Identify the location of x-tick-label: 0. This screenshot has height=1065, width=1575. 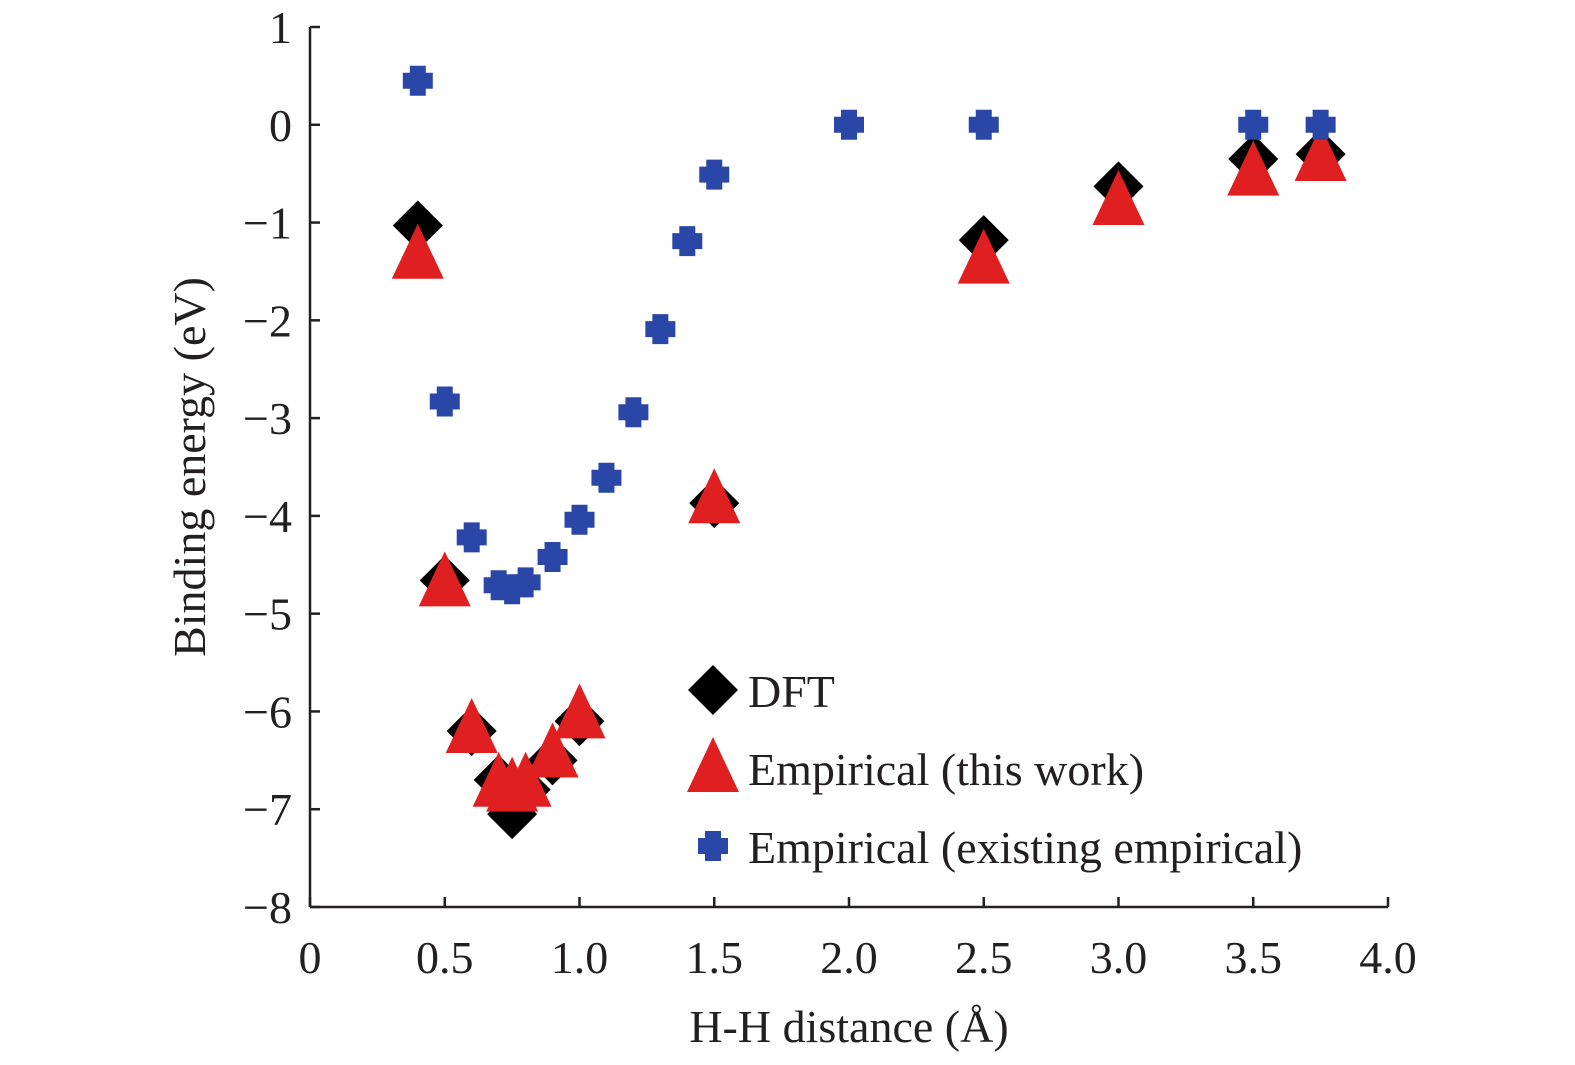
(310, 957).